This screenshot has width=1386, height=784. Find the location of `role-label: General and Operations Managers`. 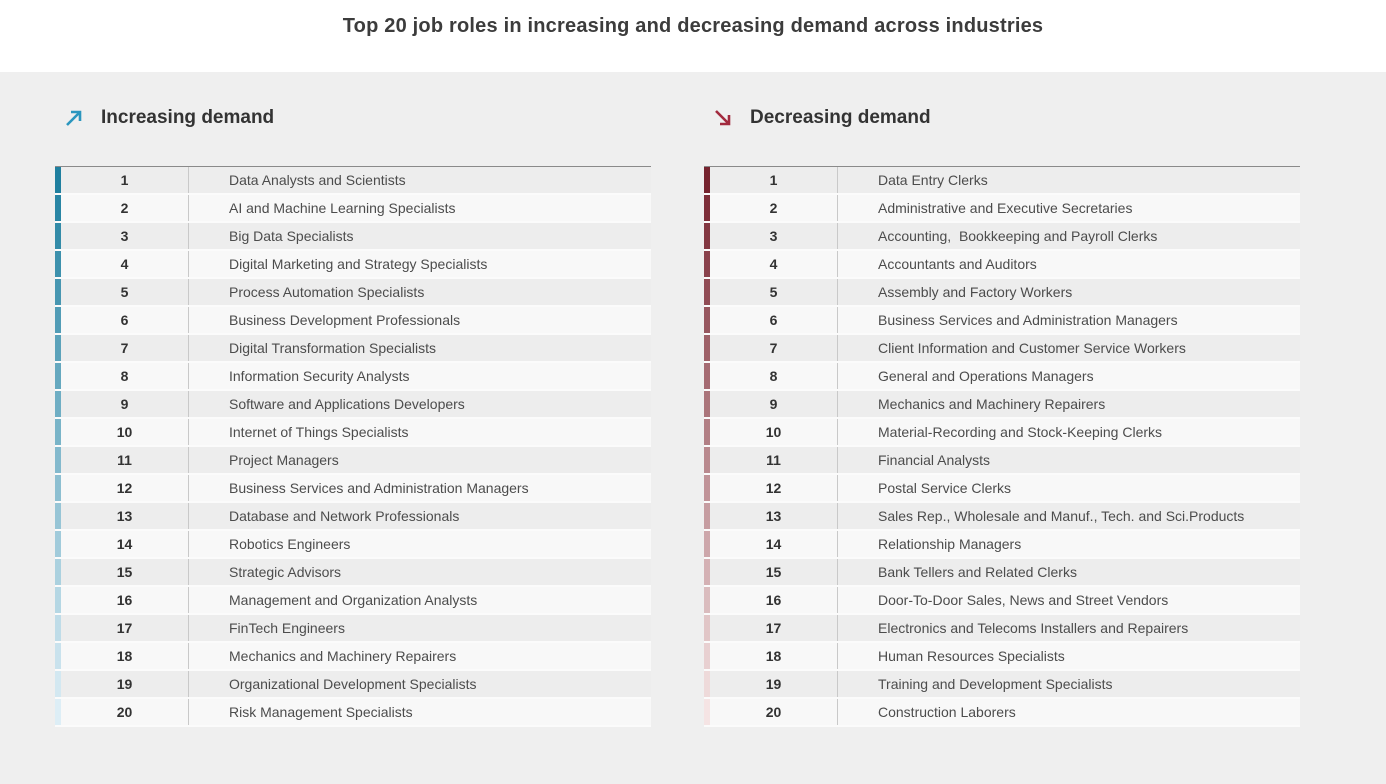

role-label: General and Operations Managers is located at coordinates (986, 376).